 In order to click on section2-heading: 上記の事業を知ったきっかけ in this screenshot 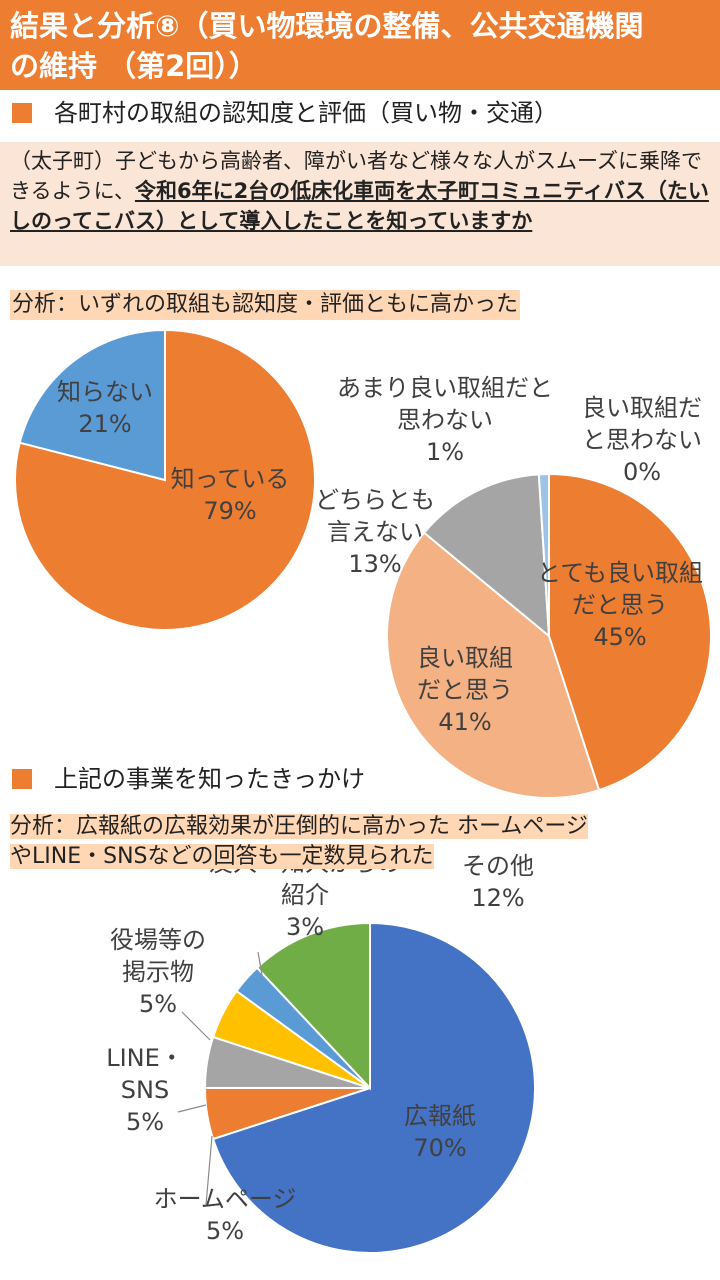, I will do `click(188, 779)`.